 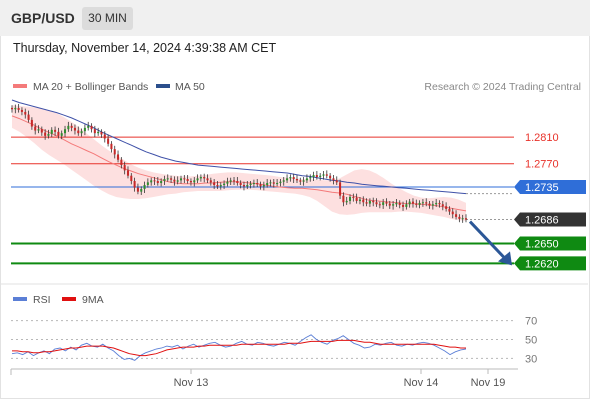 I want to click on price-tag-1.2620, so click(x=550, y=263).